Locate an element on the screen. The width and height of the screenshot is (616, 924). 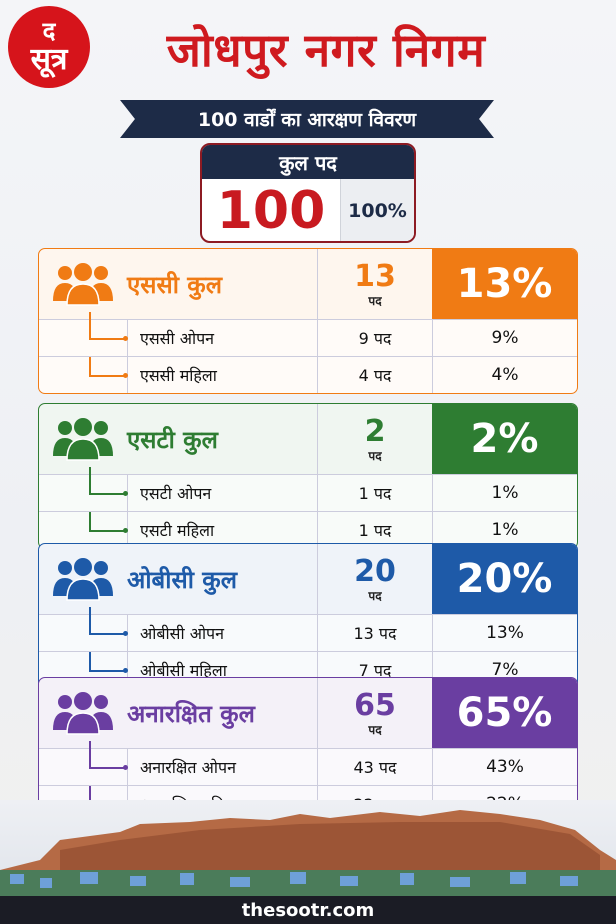
sub-row-percent: 7% is located at coordinates (504, 670).